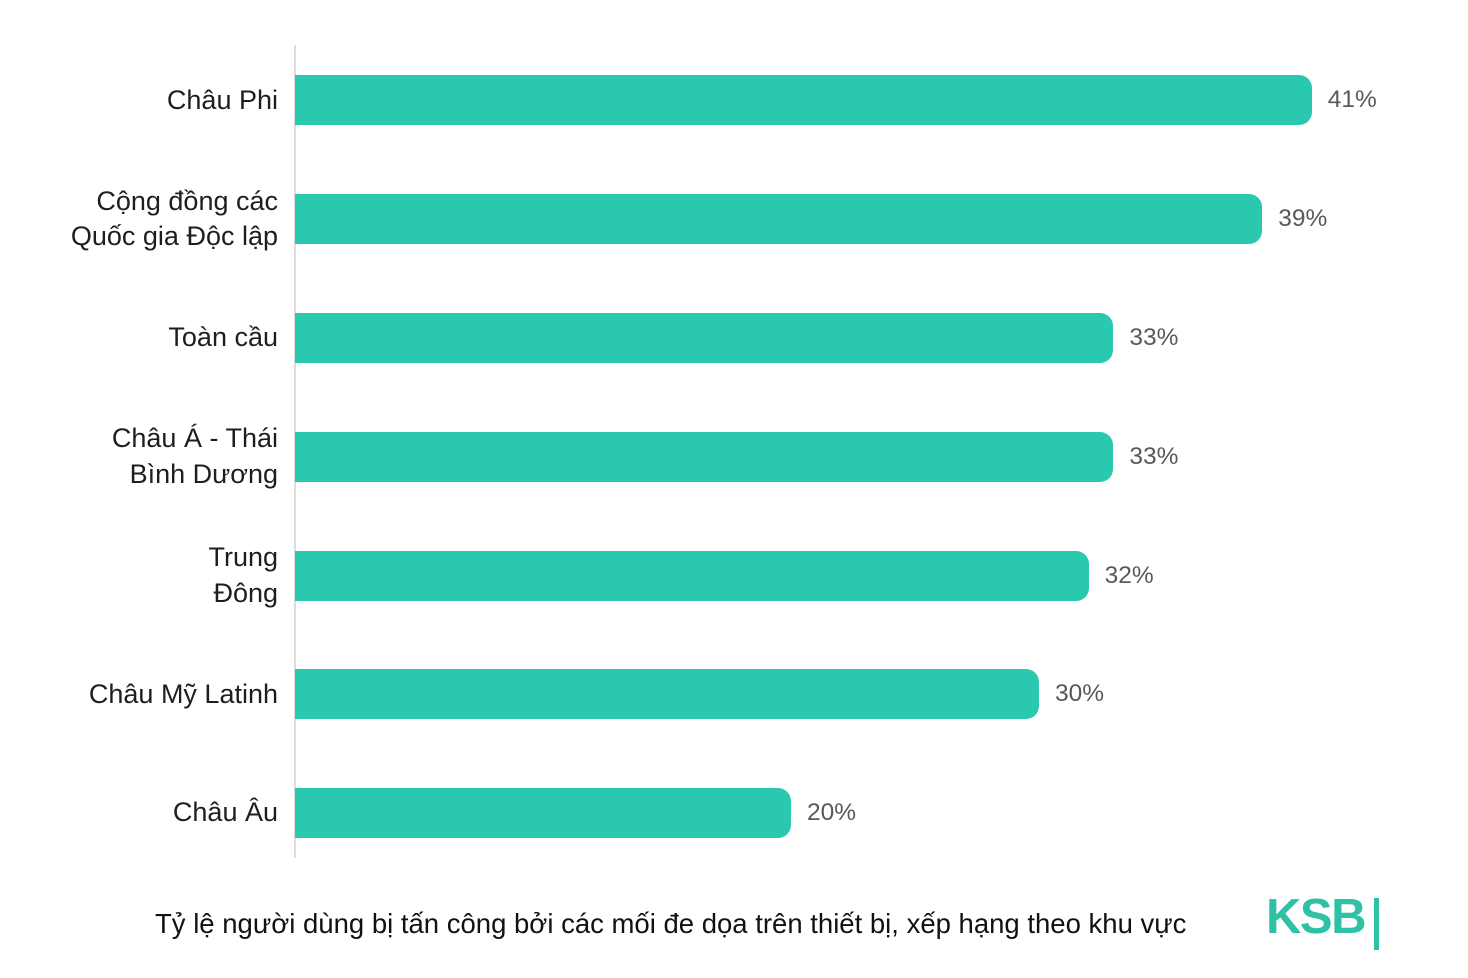  What do you see at coordinates (881, 813) in the screenshot?
I see `bar-area: 20%` at bounding box center [881, 813].